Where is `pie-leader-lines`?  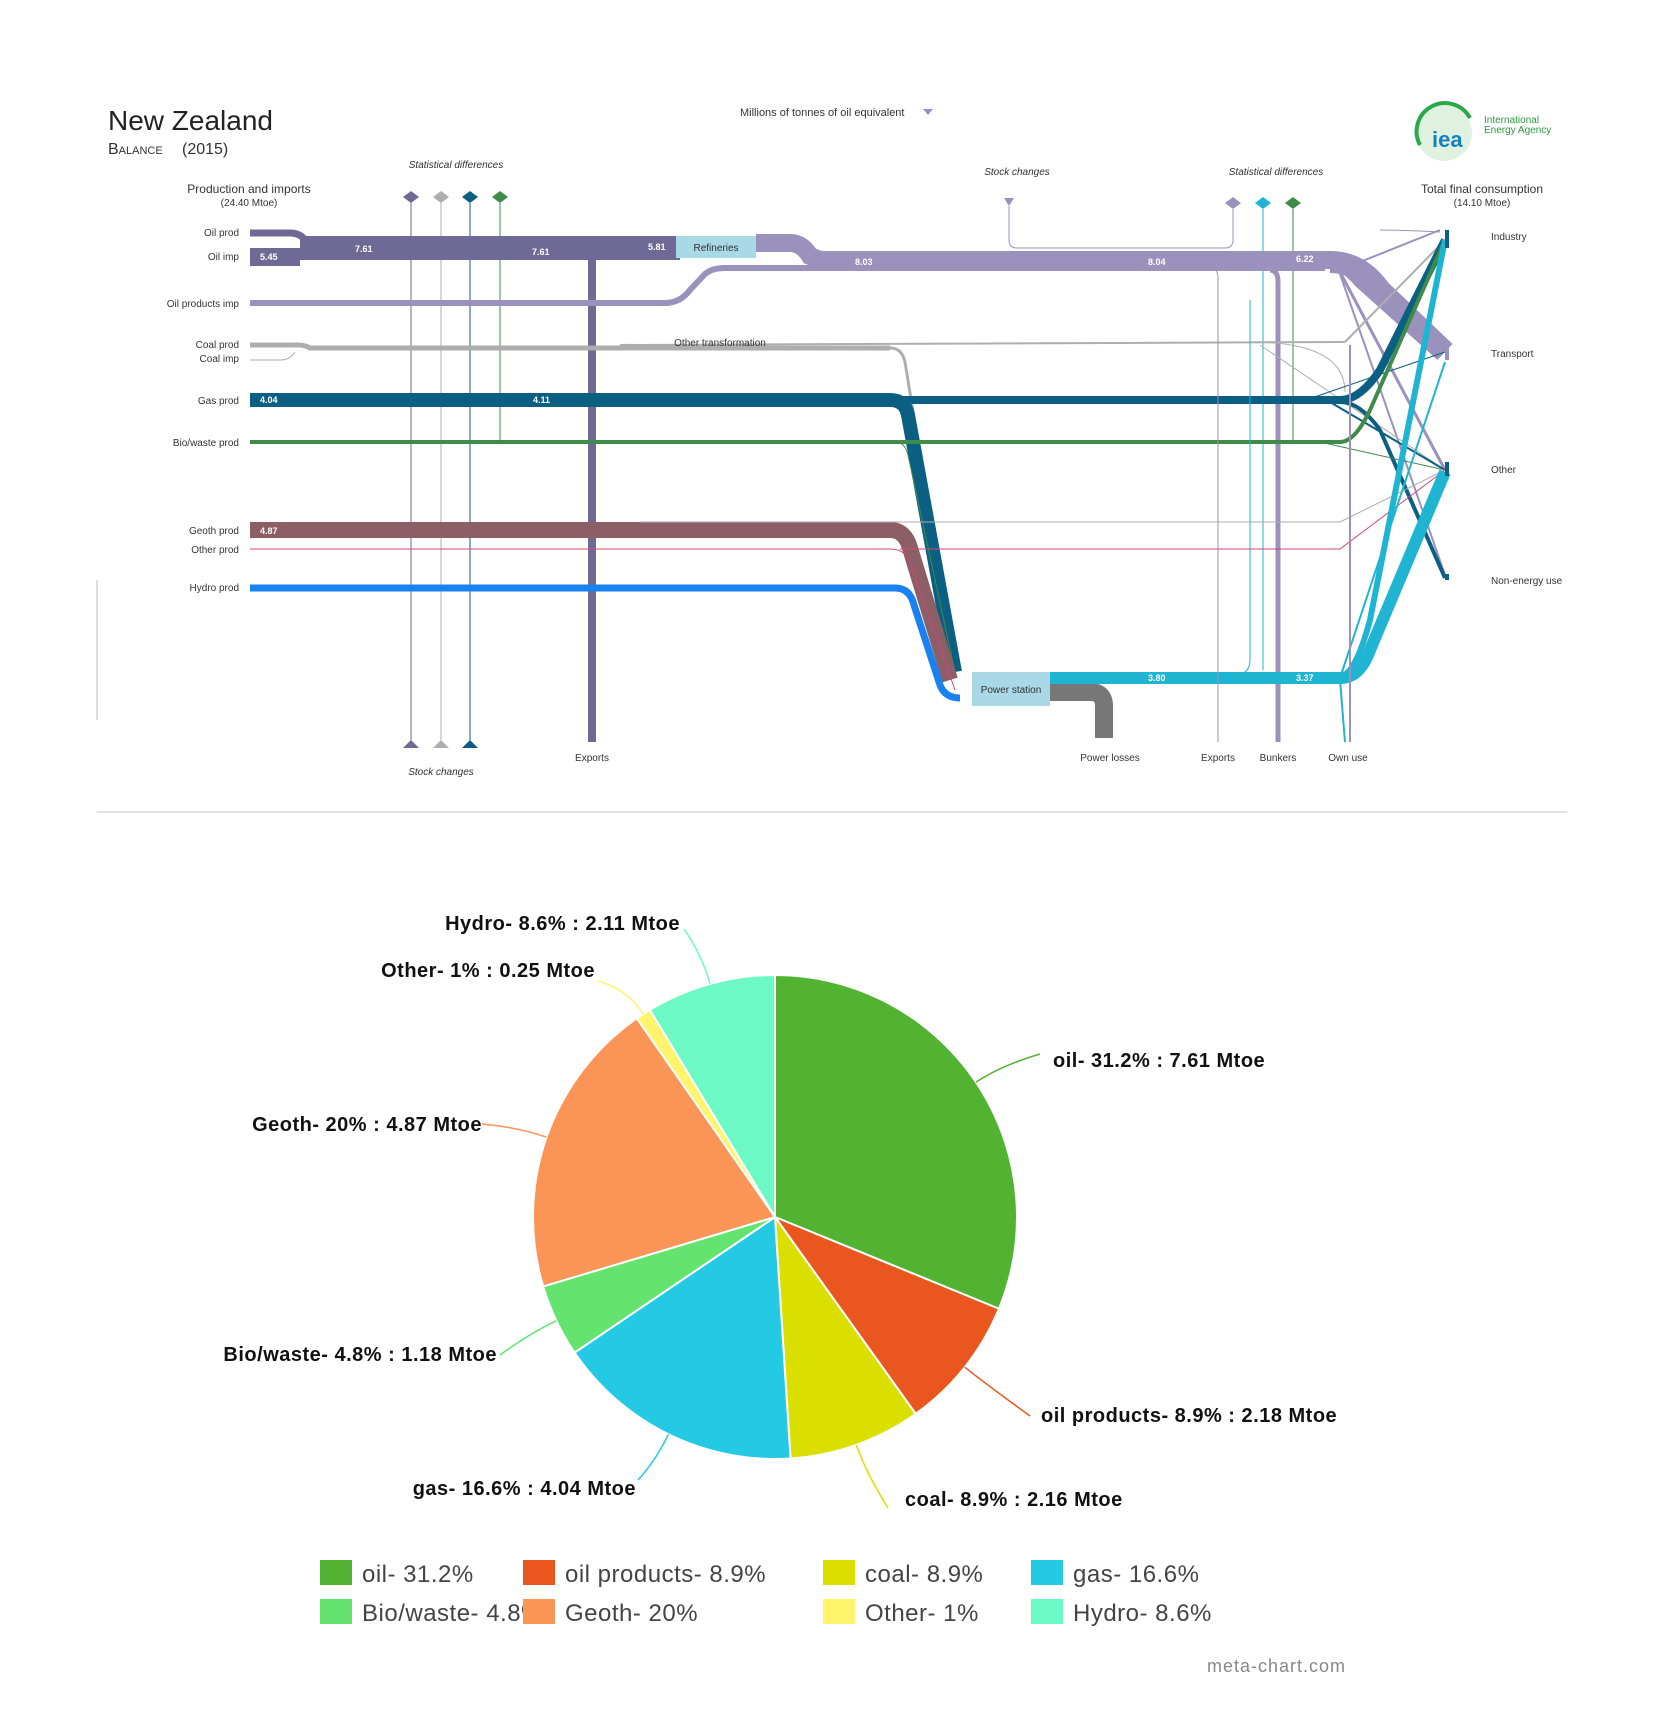
pie-leader-lines is located at coordinates (761, 1218).